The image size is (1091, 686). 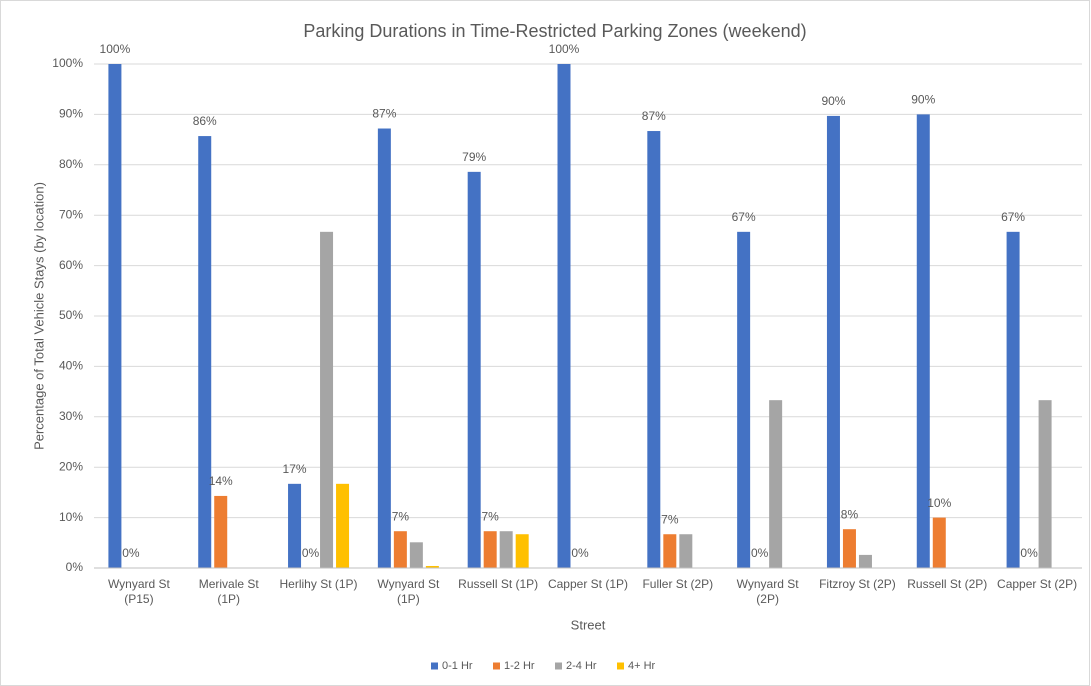 What do you see at coordinates (71, 366) in the screenshot?
I see `y-tick-label: 40%` at bounding box center [71, 366].